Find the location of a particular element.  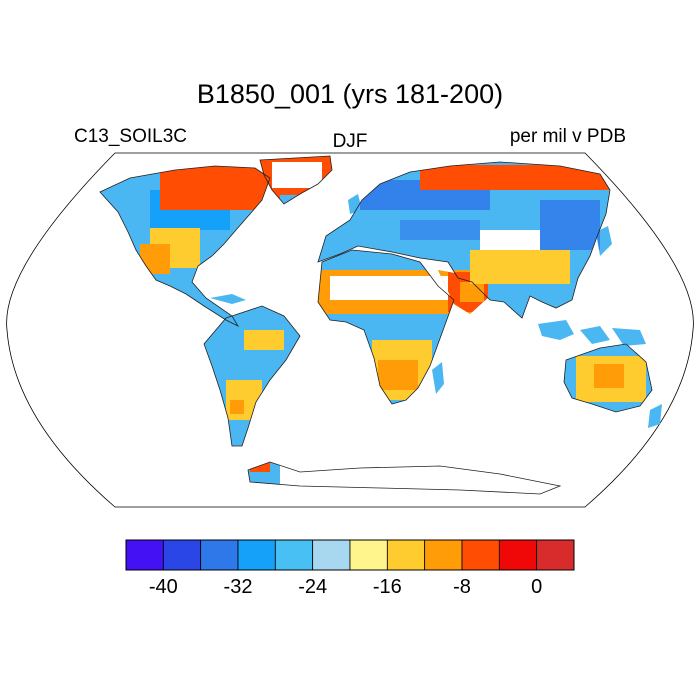

plot-title: B1850_001 (yrs 181-200) is located at coordinates (350, 94).